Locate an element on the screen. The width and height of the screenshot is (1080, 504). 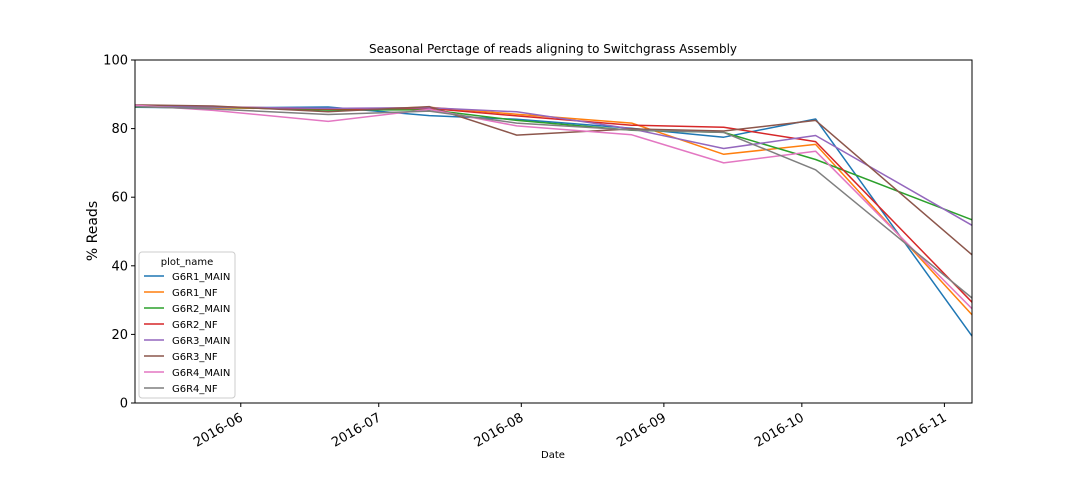
legend-title: plot_name is located at coordinates (187, 262).